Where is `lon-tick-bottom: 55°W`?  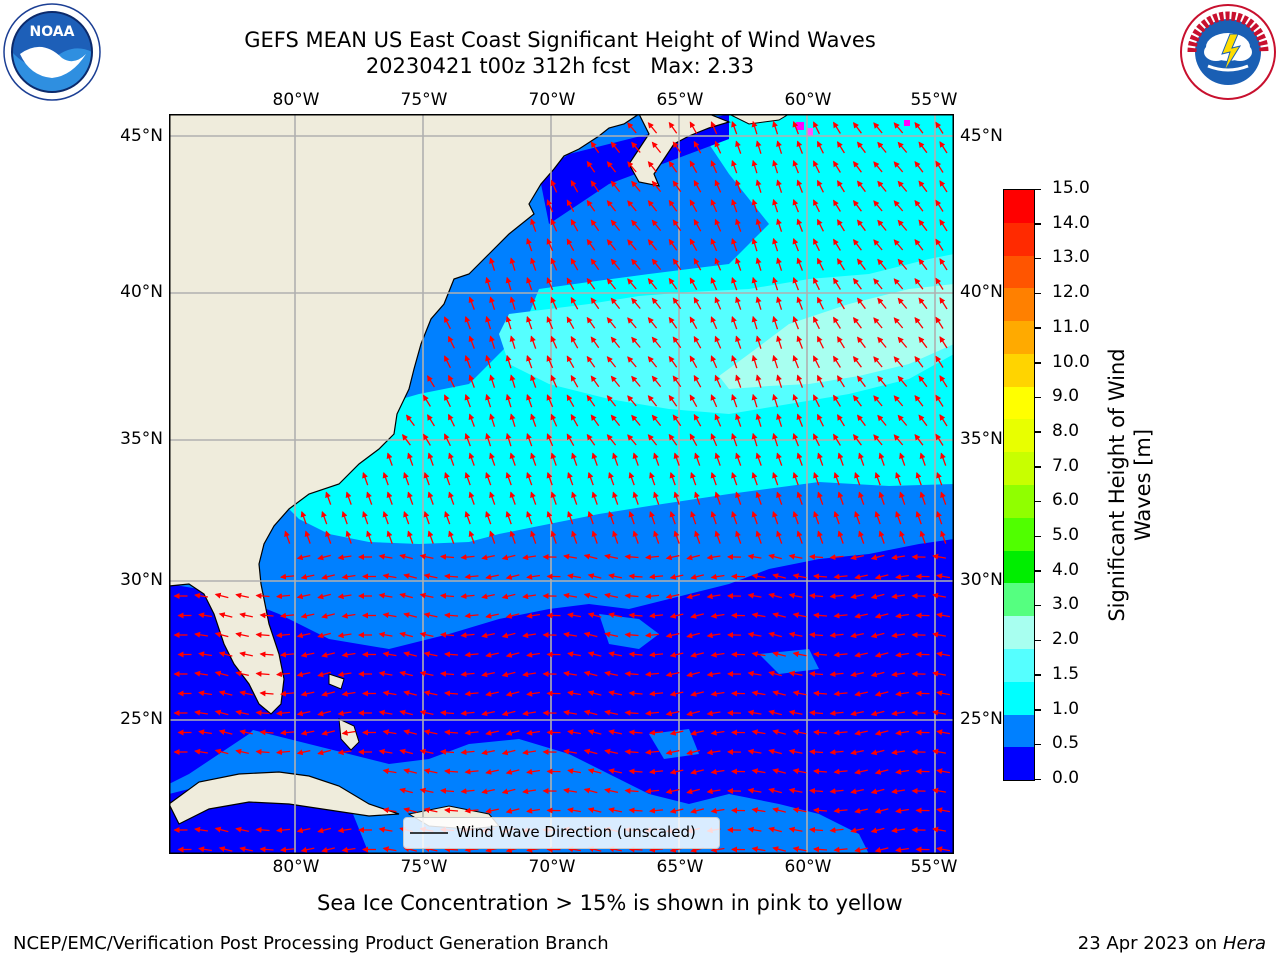 lon-tick-bottom: 55°W is located at coordinates (934, 867).